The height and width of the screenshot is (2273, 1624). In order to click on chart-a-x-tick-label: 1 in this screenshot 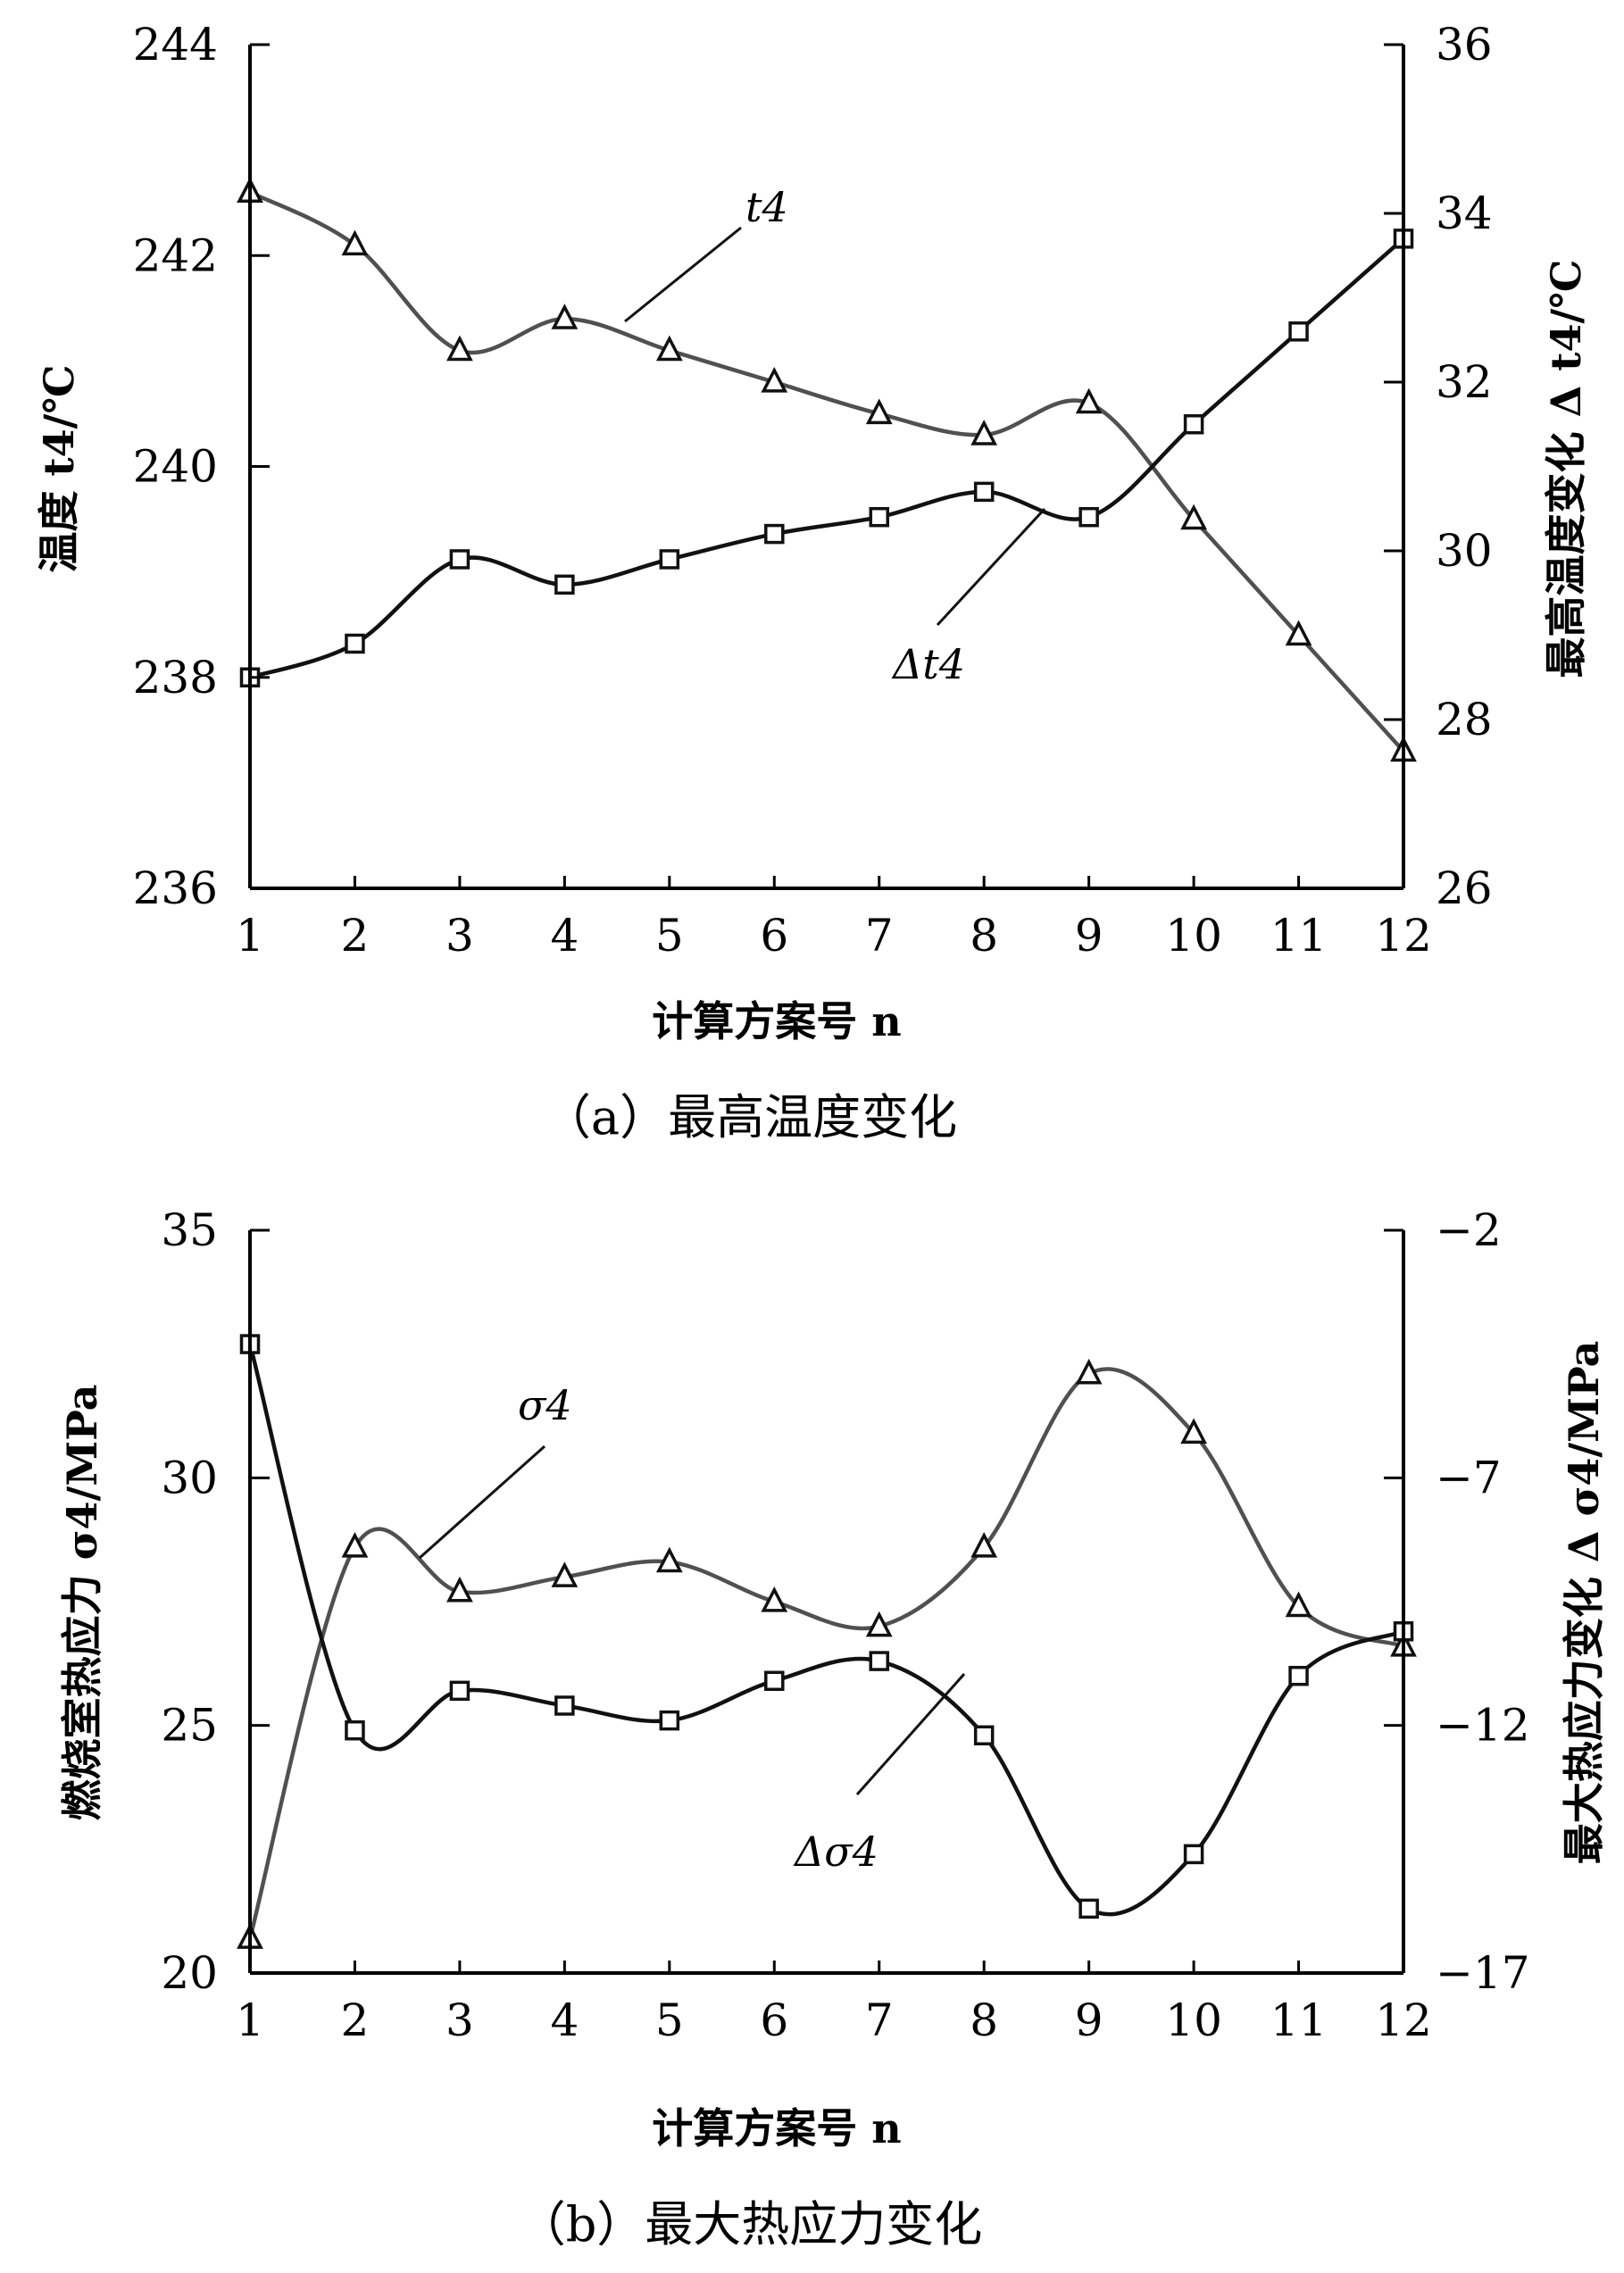, I will do `click(250, 936)`.